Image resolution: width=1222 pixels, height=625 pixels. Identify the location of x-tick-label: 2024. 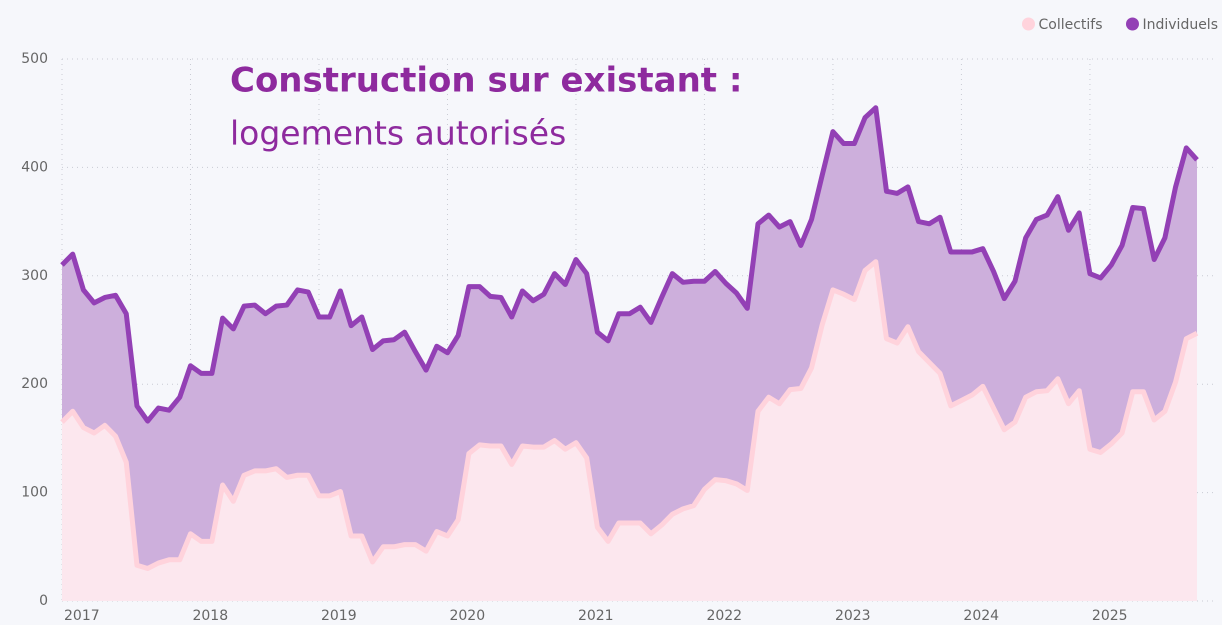
(981, 616).